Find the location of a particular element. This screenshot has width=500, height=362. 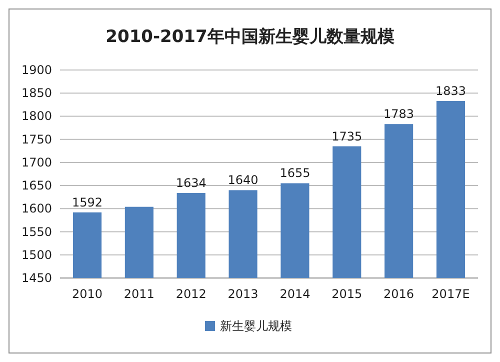

data-label: 1655 is located at coordinates (295, 173).